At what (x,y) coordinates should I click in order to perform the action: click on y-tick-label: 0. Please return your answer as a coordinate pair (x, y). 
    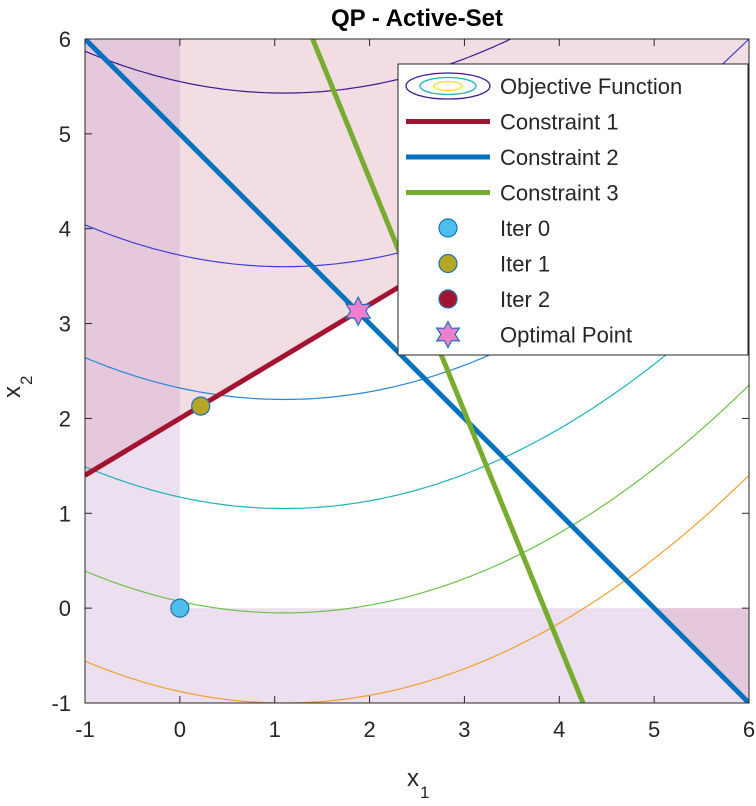
    Looking at the image, I should click on (65, 608).